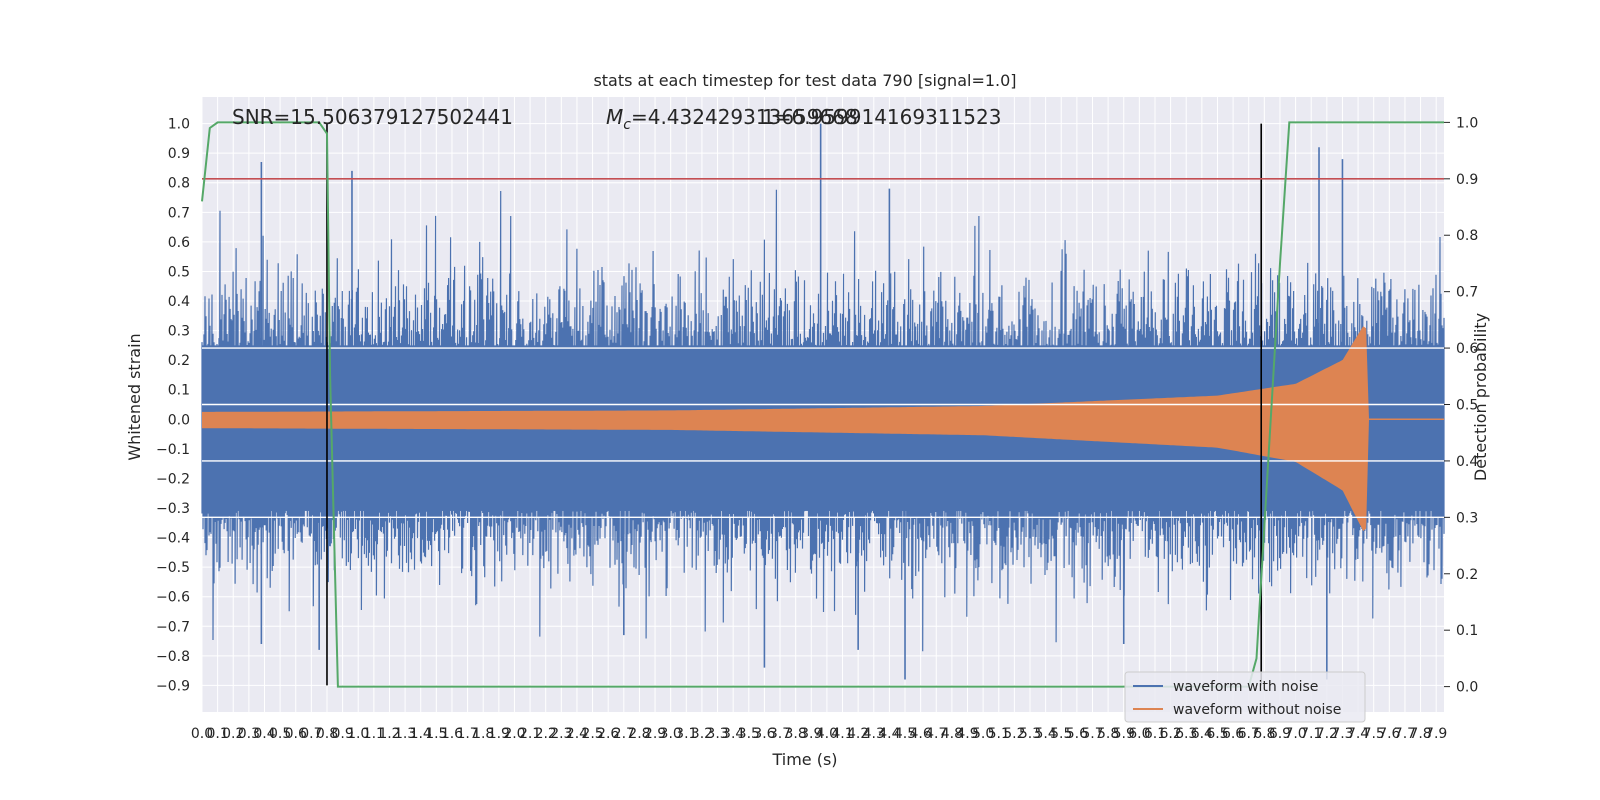 The image size is (1600, 800). I want to click on y-axis-label: Whitened strain, so click(134, 396).